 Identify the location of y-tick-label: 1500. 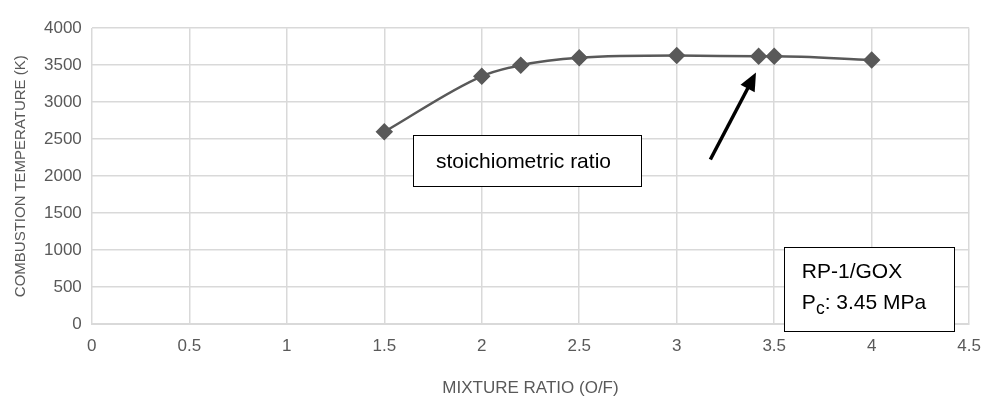
(62, 212).